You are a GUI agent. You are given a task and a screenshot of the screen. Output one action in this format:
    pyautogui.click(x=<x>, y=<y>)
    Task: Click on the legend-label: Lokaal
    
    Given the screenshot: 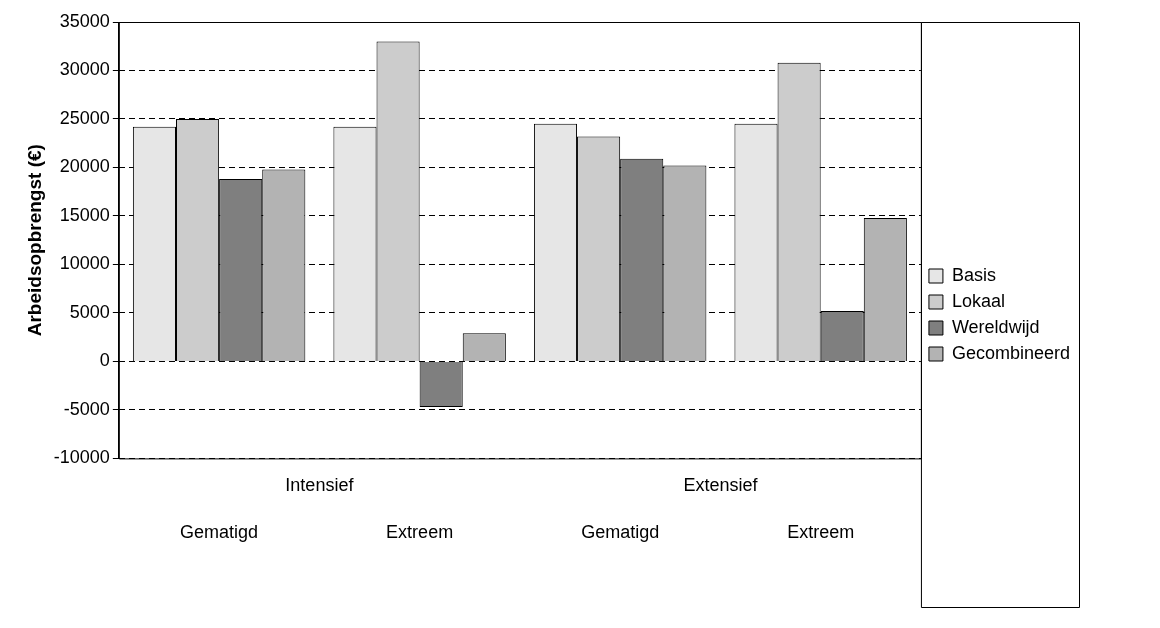 What is the action you would take?
    pyautogui.click(x=978, y=300)
    